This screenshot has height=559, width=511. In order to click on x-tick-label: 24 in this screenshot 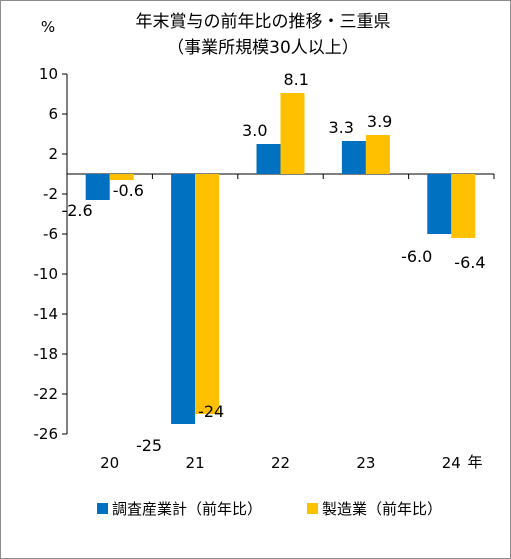, I will do `click(451, 463)`.